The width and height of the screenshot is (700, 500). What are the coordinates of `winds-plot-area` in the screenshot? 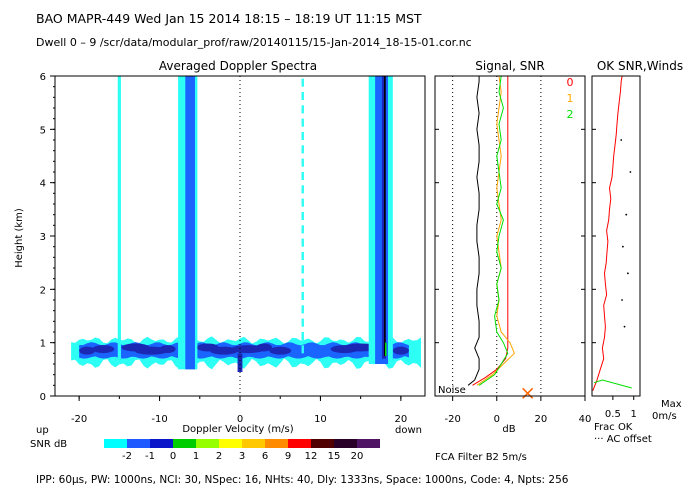 It's located at (612, 233).